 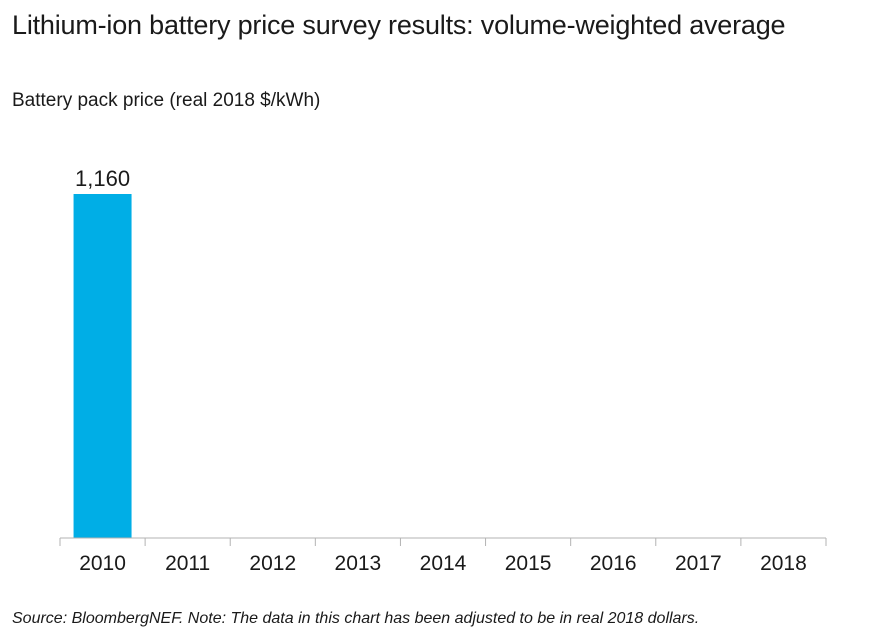 I want to click on y-axis-label: Battery pack price (real 2018 $/kWh), so click(x=166, y=100).